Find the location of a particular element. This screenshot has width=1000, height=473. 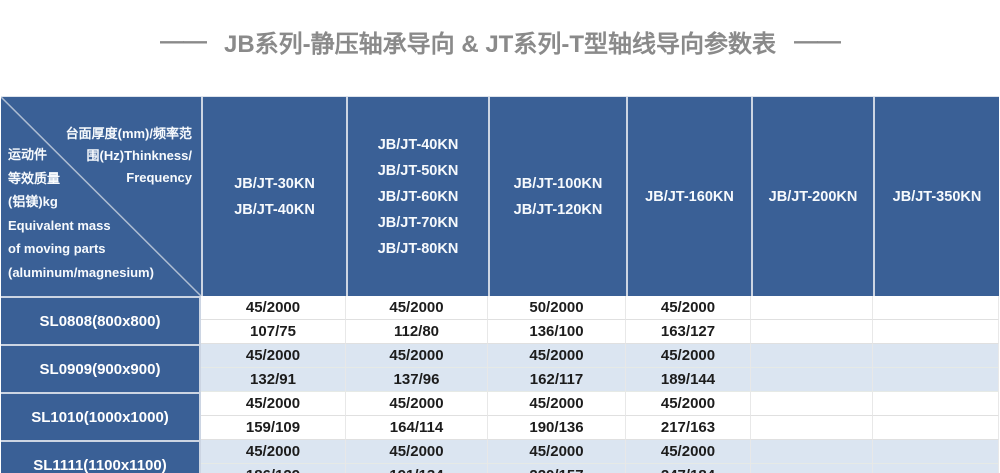

title-dash-right: —— is located at coordinates (817, 41).